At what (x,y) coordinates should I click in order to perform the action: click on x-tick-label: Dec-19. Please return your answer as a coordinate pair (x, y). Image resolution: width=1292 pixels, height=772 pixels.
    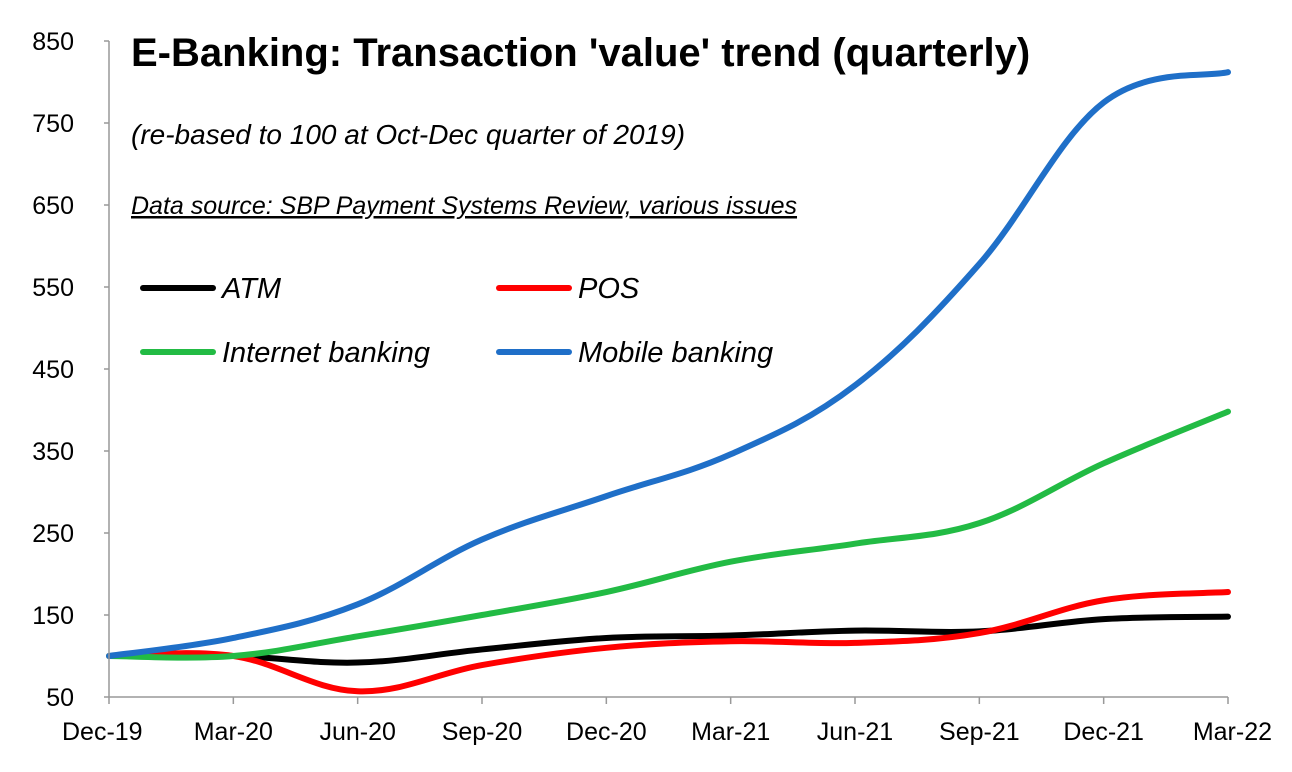
    Looking at the image, I should click on (102, 732).